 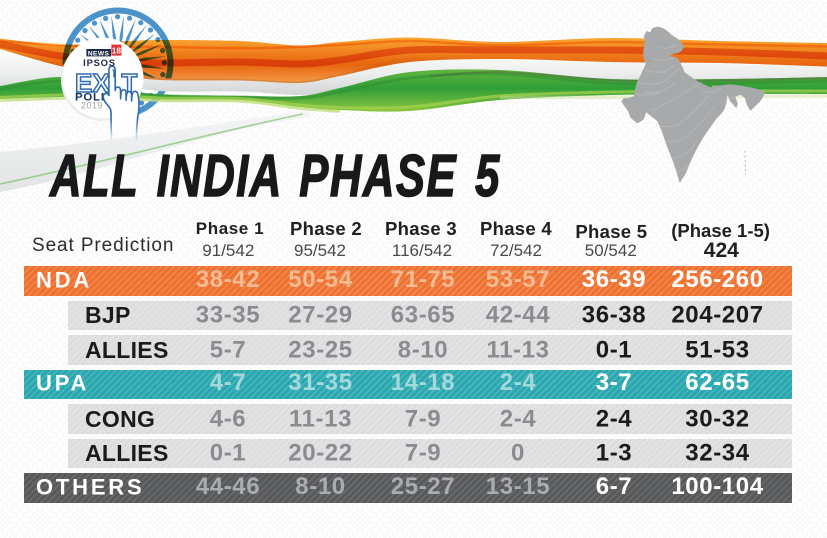 What do you see at coordinates (99, 53) in the screenshot?
I see `svg-text: NEWS` at bounding box center [99, 53].